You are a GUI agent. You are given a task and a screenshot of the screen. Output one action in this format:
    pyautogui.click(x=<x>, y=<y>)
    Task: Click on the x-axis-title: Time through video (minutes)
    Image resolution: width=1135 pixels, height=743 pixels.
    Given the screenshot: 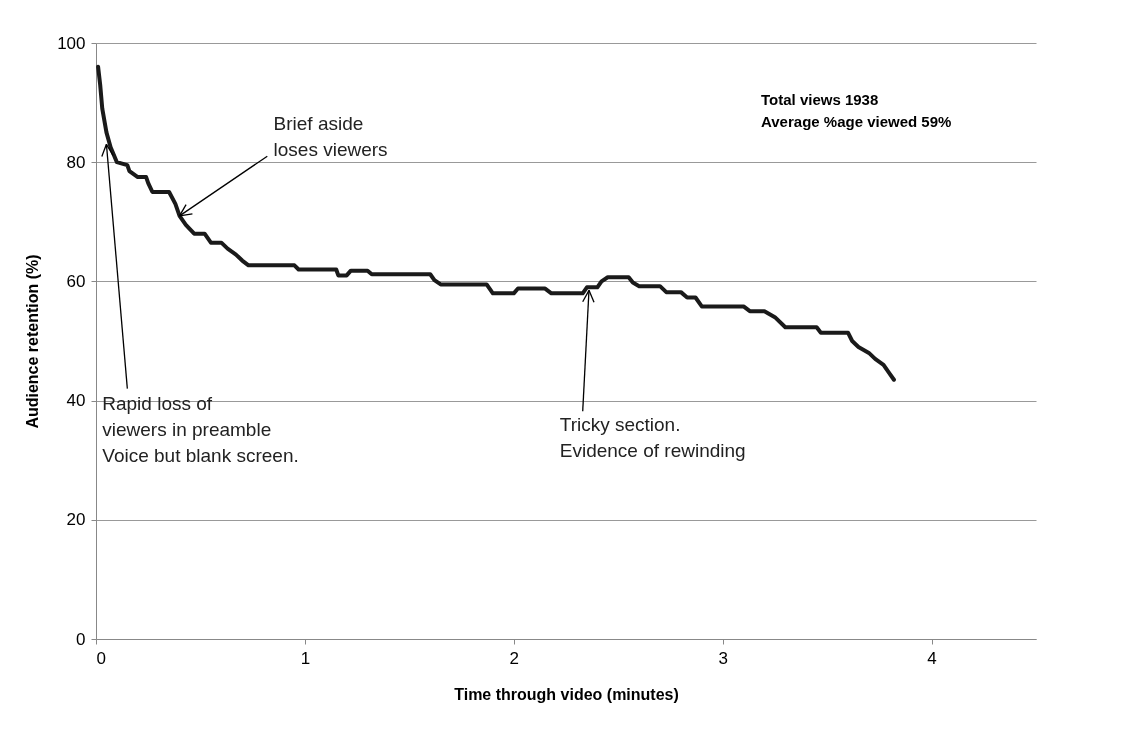 What is the action you would take?
    pyautogui.click(x=566, y=694)
    